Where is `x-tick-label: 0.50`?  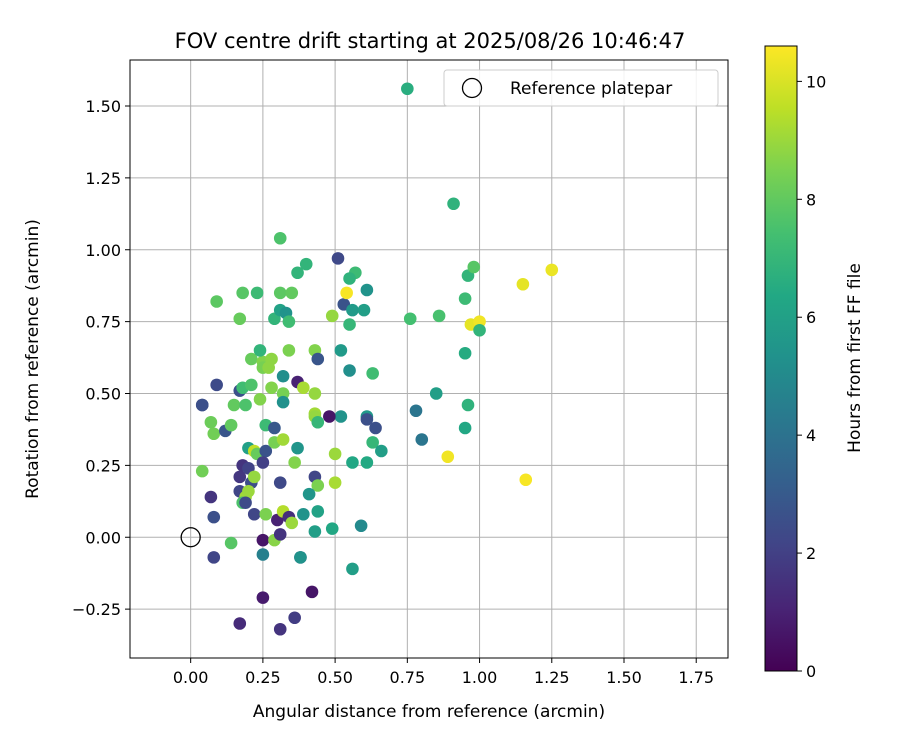
x-tick-label: 0.50 is located at coordinates (335, 677).